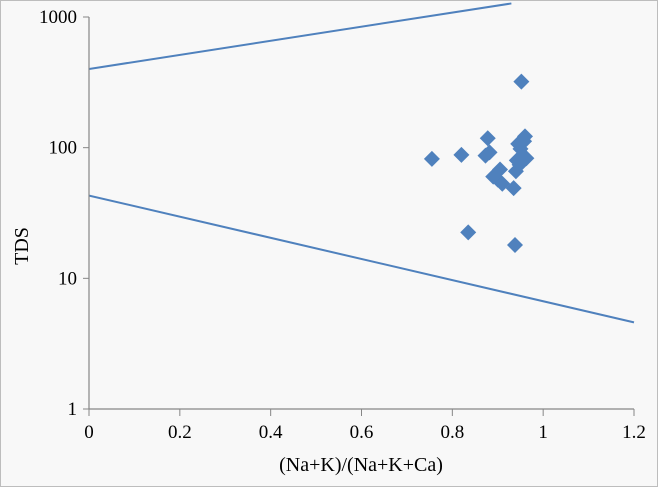  I want to click on y-tick-label: 10, so click(67, 278).